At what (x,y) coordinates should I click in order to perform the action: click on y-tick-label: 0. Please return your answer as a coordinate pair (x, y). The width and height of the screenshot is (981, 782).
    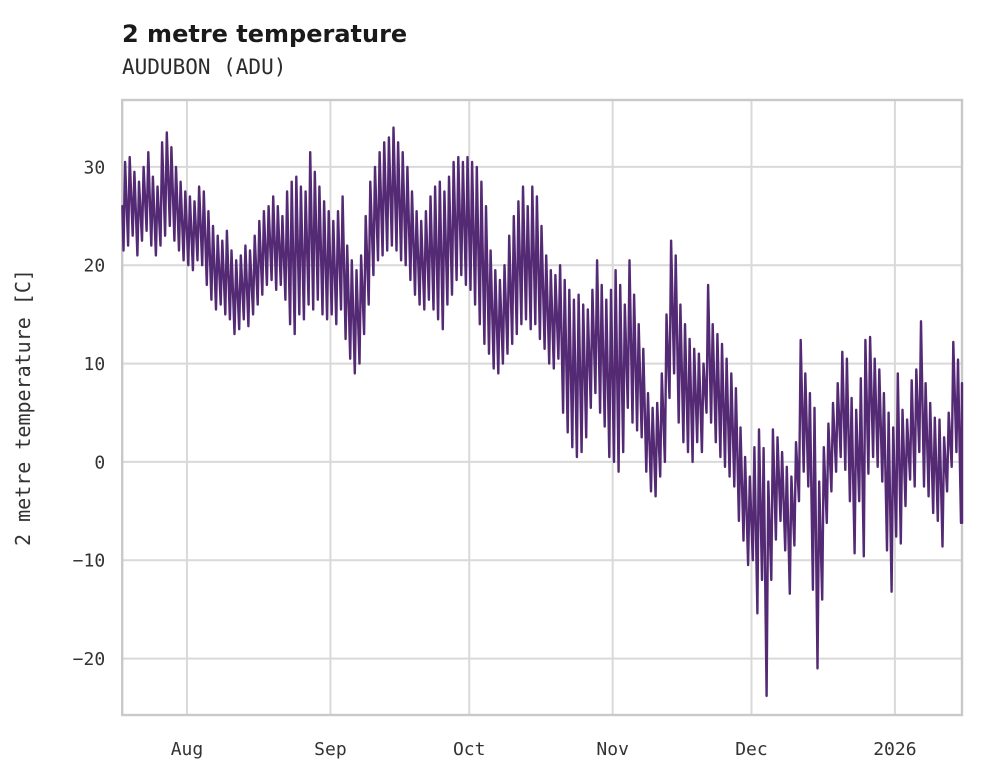
    Looking at the image, I should click on (99, 462).